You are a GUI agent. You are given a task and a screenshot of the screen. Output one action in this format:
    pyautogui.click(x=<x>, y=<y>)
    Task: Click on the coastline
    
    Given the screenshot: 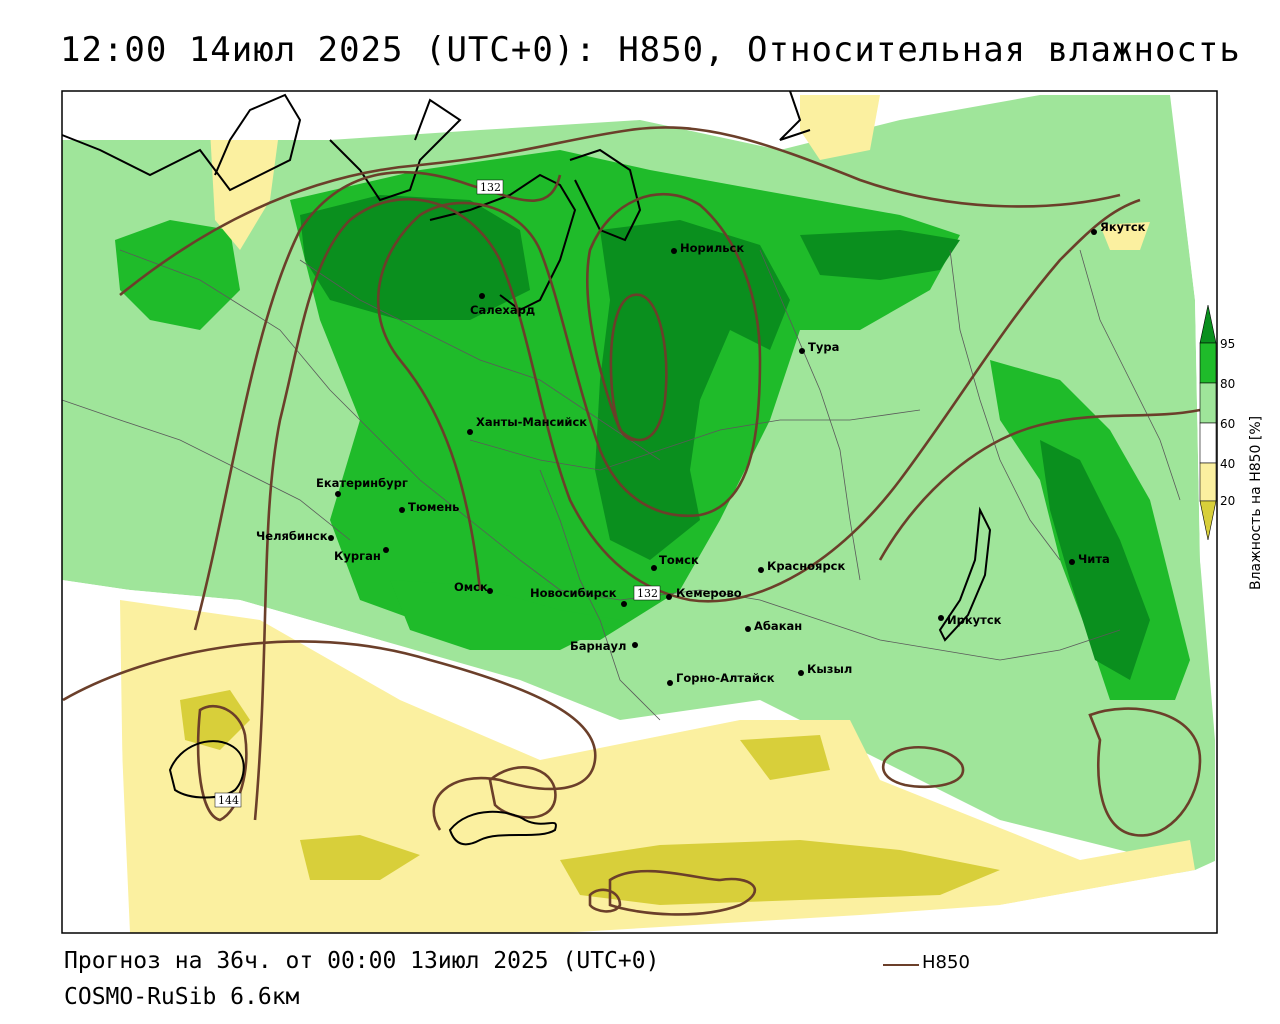 What is the action you would take?
    pyautogui.click(x=436, y=201)
    